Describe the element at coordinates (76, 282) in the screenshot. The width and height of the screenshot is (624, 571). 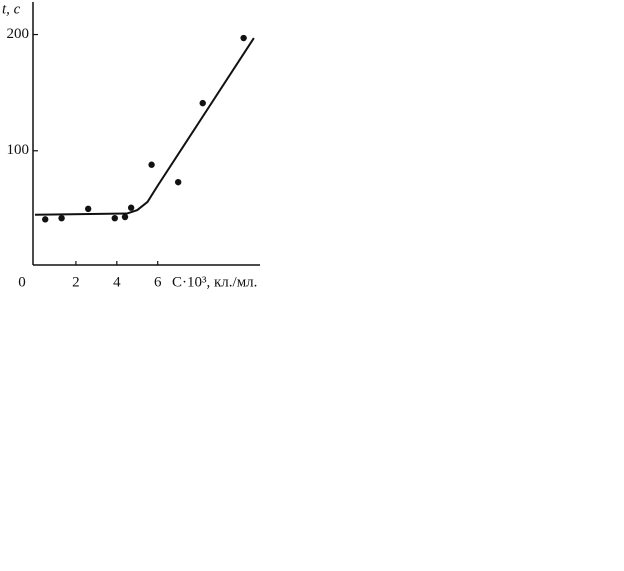
I see `x-tick-label: 2` at that location.